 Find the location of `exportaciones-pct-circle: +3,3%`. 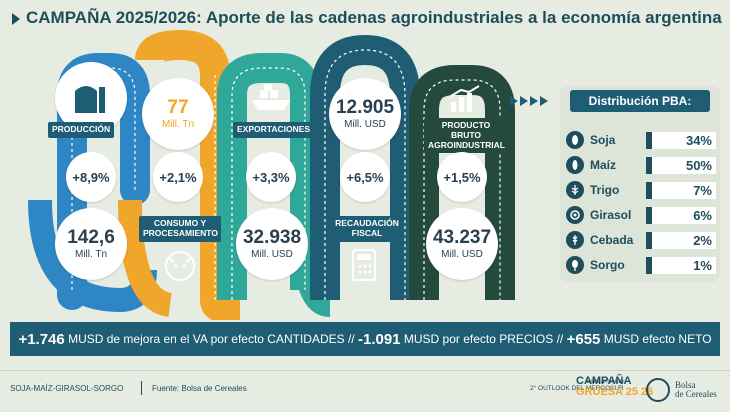

exportaciones-pct-circle: +3,3% is located at coordinates (271, 177).